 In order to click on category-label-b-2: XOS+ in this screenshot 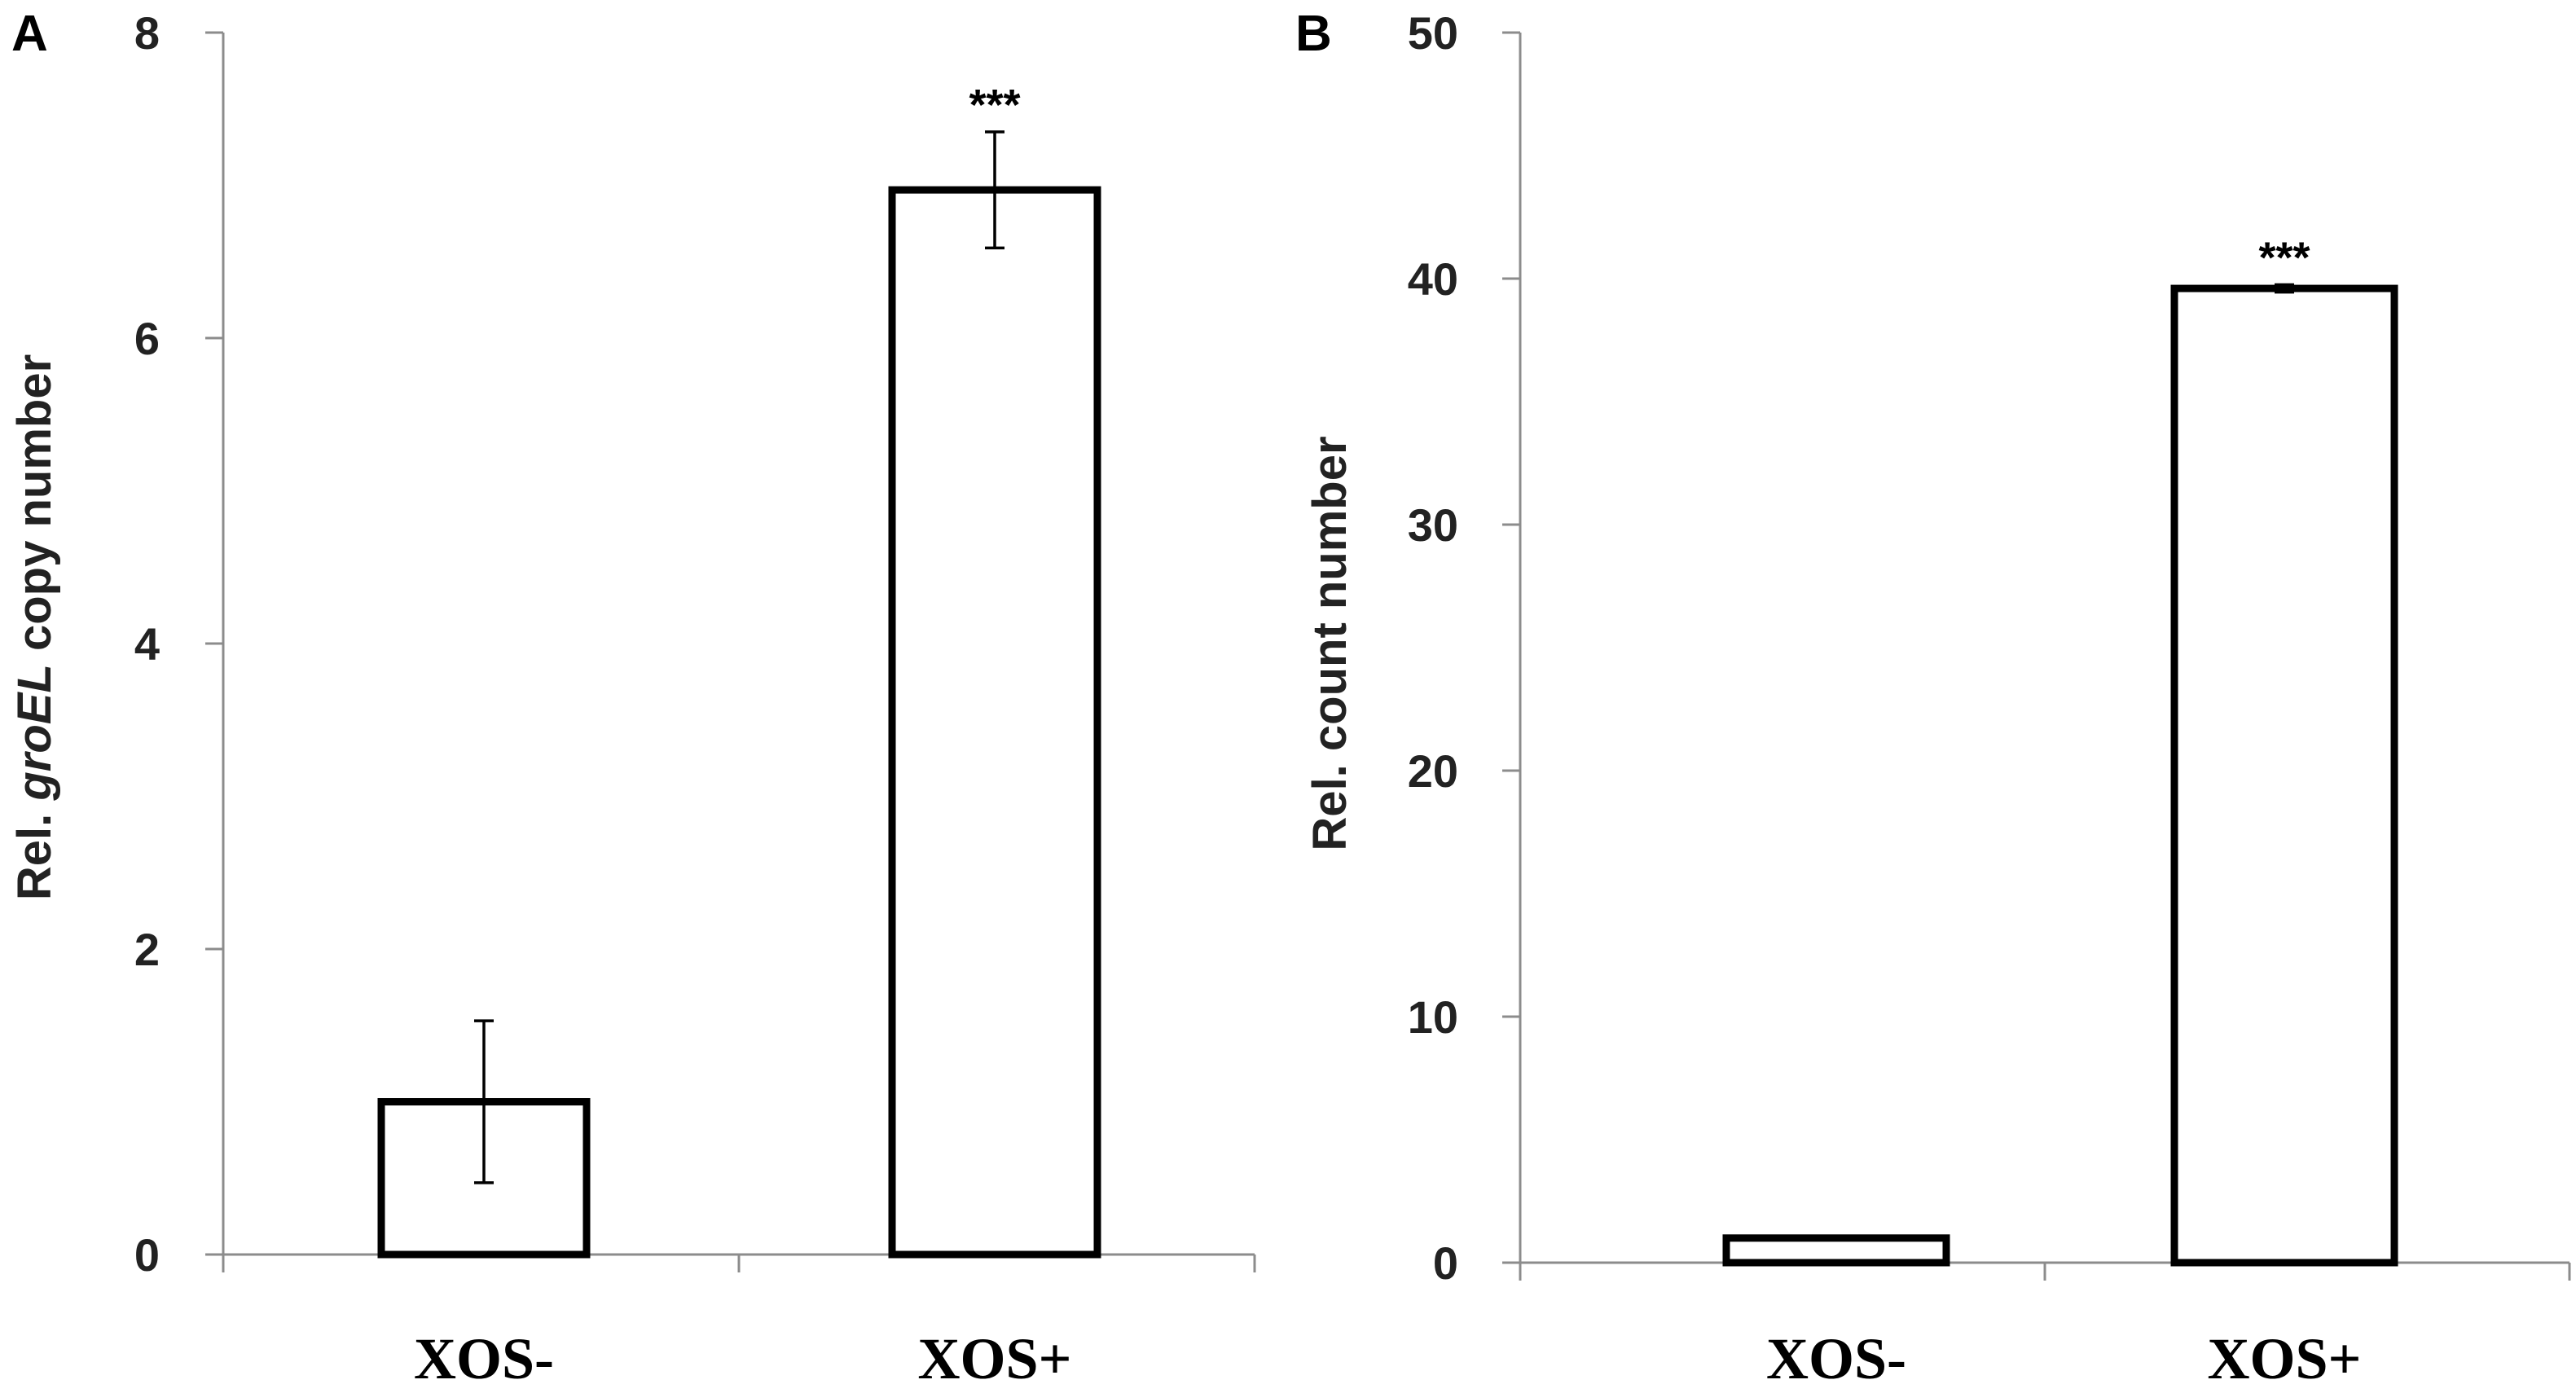, I will do `click(2284, 1358)`.